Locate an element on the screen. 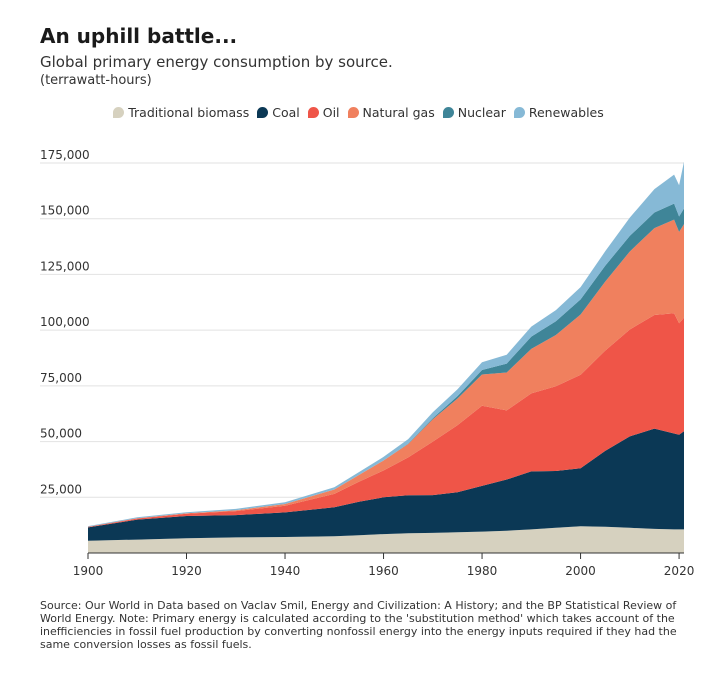 The height and width of the screenshot is (687, 717). unit-note: (terrawatt-hours) is located at coordinates (96, 80).